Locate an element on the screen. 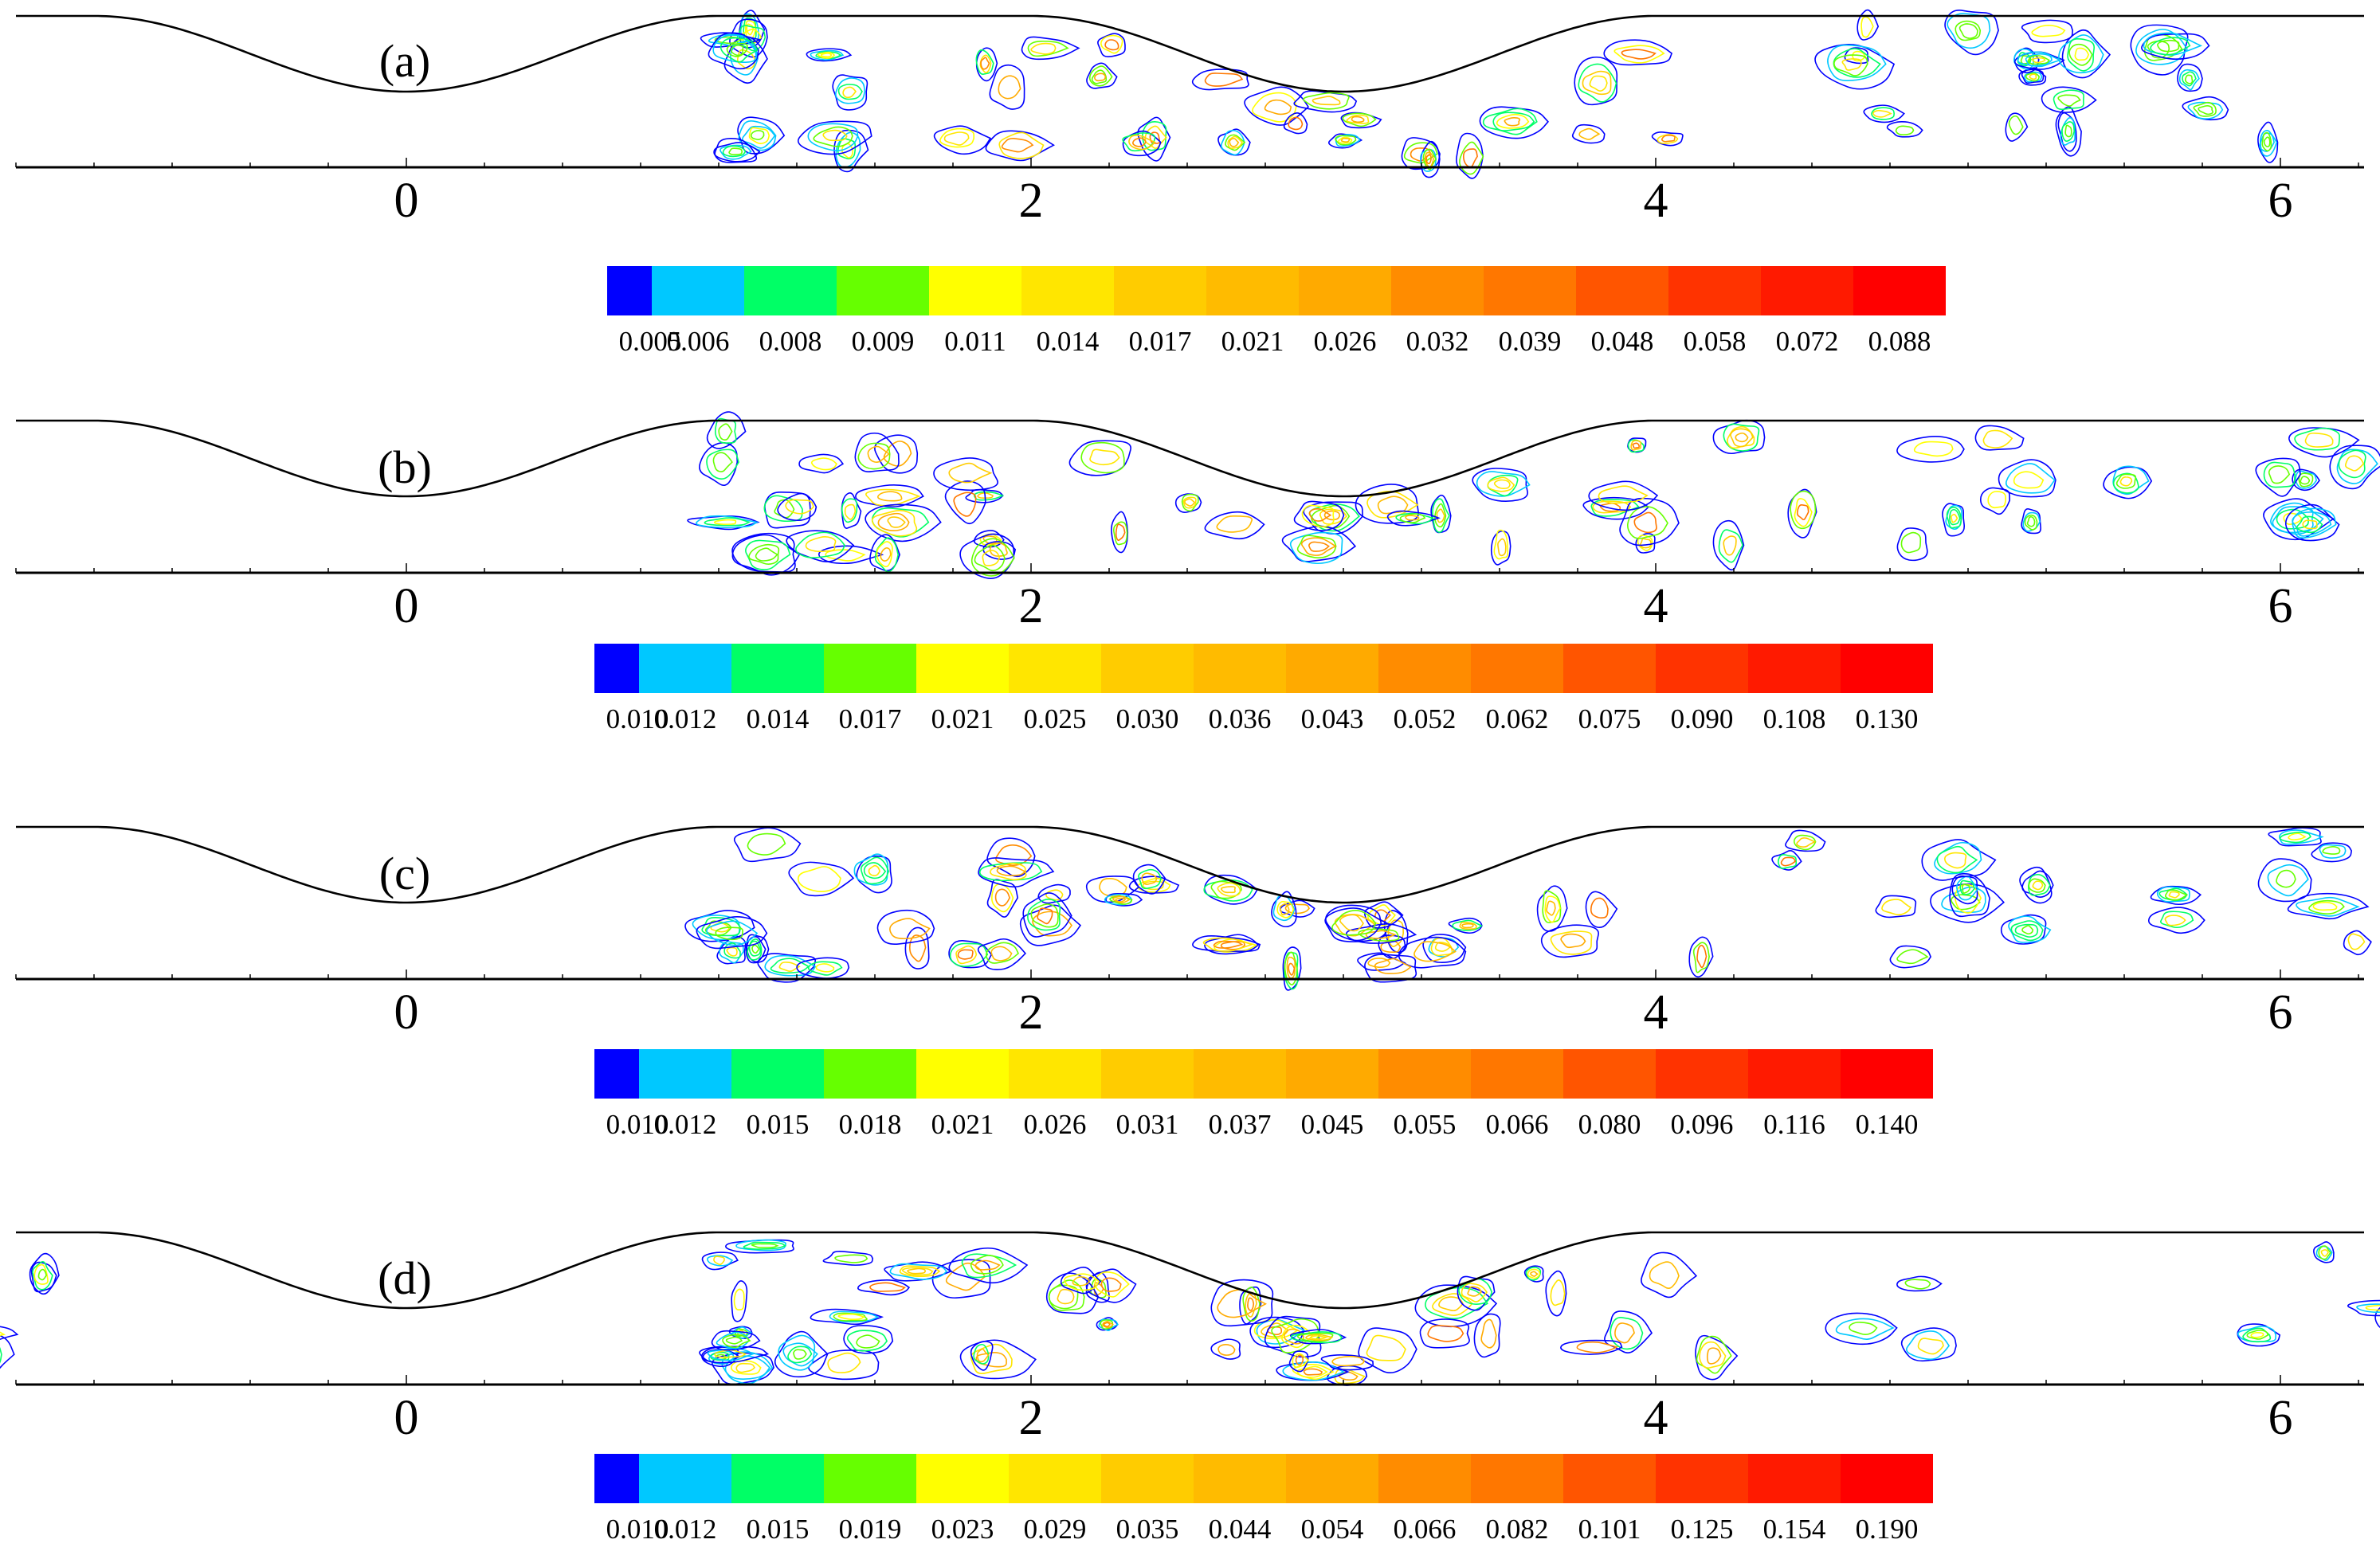 This screenshot has height=1559, width=2380. x-tick-label: 0 is located at coordinates (406, 606).